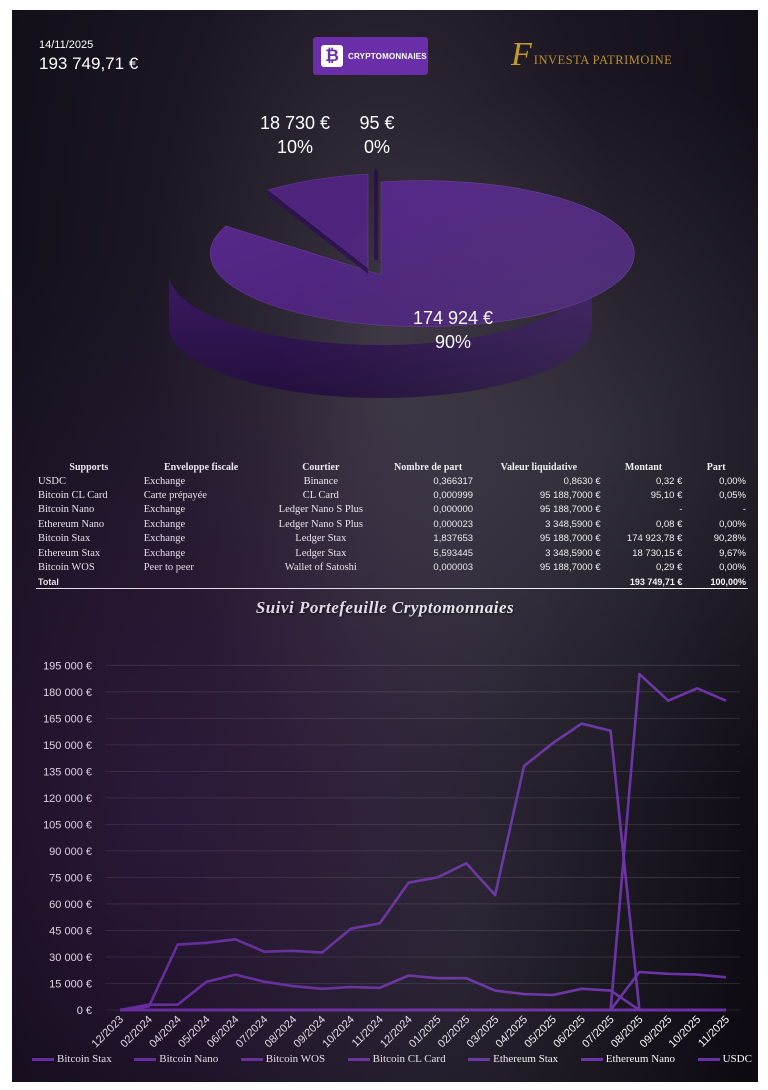 This screenshot has width=768, height=1090. Describe the element at coordinates (526, 1059) in the screenshot. I see `legend-label: Ethereum Stax` at that location.